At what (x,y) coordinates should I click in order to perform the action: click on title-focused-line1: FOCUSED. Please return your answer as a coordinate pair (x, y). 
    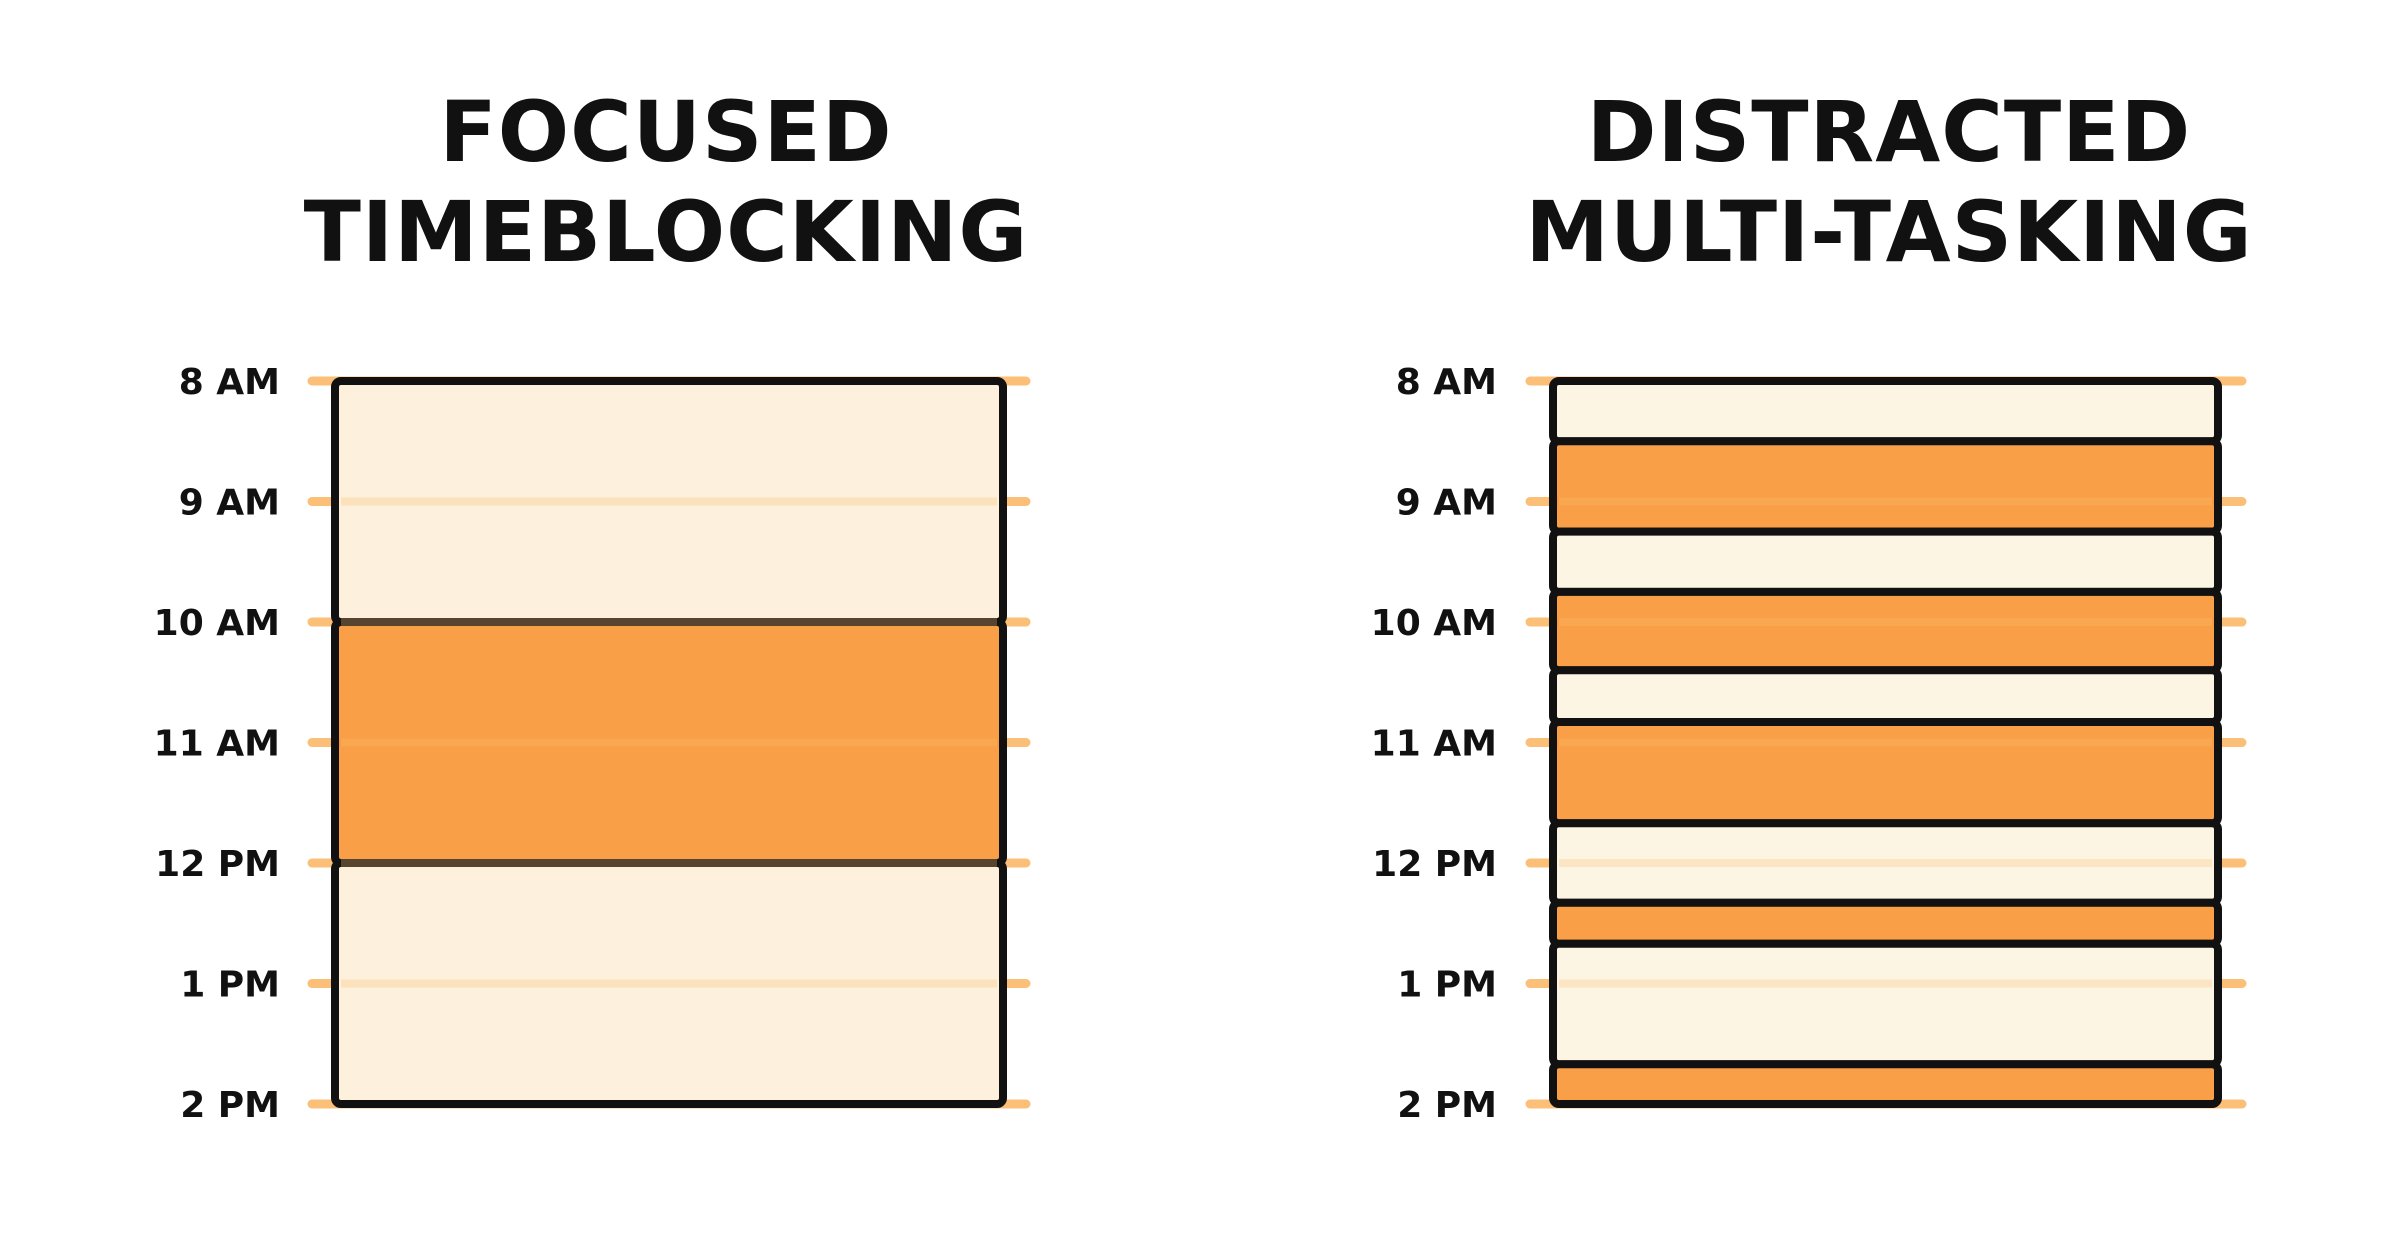
    Looking at the image, I should click on (666, 132).